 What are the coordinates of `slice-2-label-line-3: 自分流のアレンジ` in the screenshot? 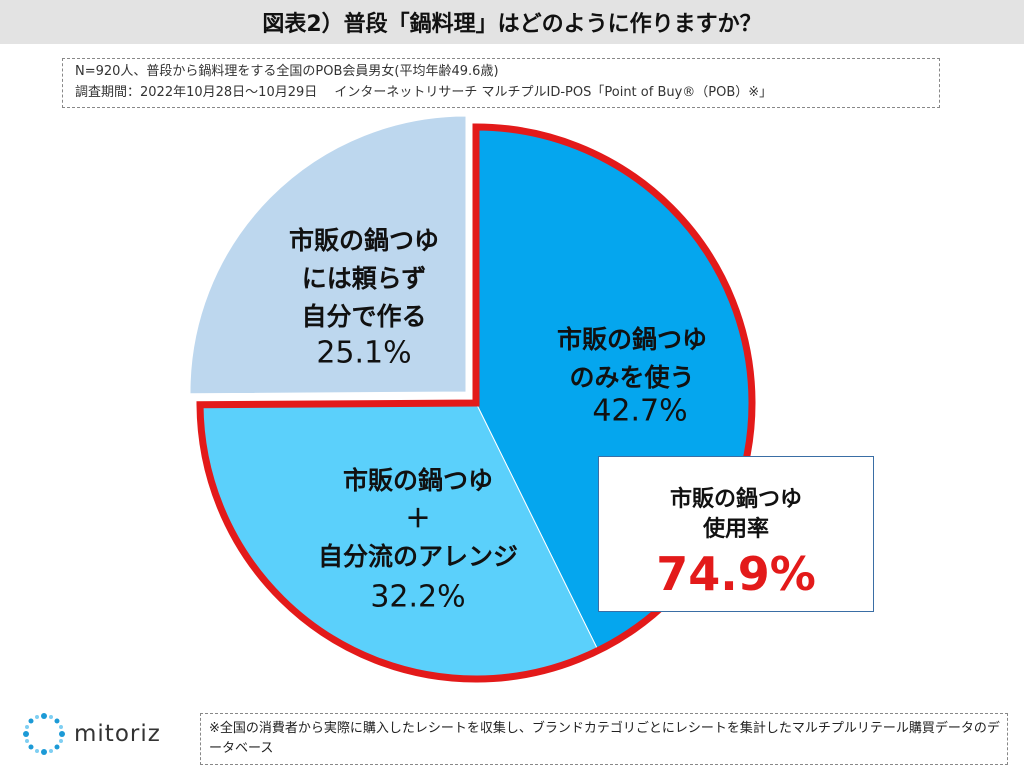 It's located at (418, 556).